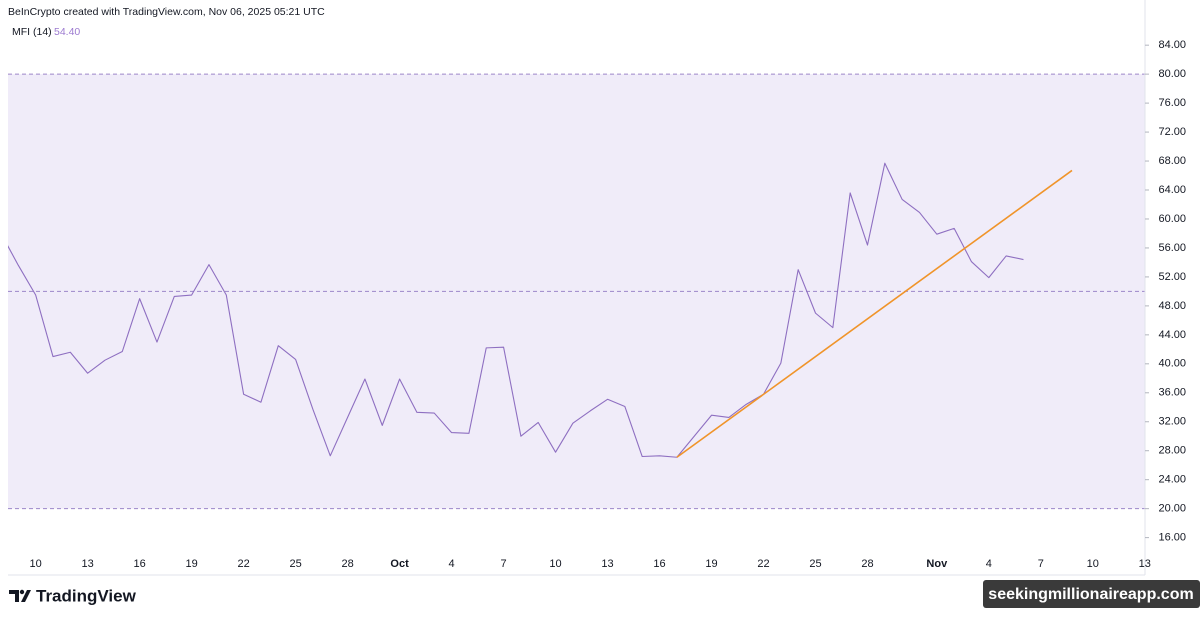  Describe the element at coordinates (1172, 190) in the screenshot. I see `y-tick-label: 64.00` at that location.